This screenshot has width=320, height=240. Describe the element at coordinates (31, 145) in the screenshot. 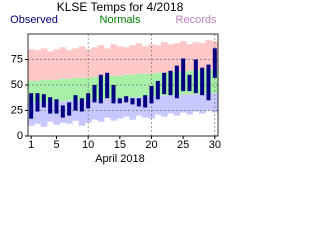

I see `x-tick-label: 1` at that location.